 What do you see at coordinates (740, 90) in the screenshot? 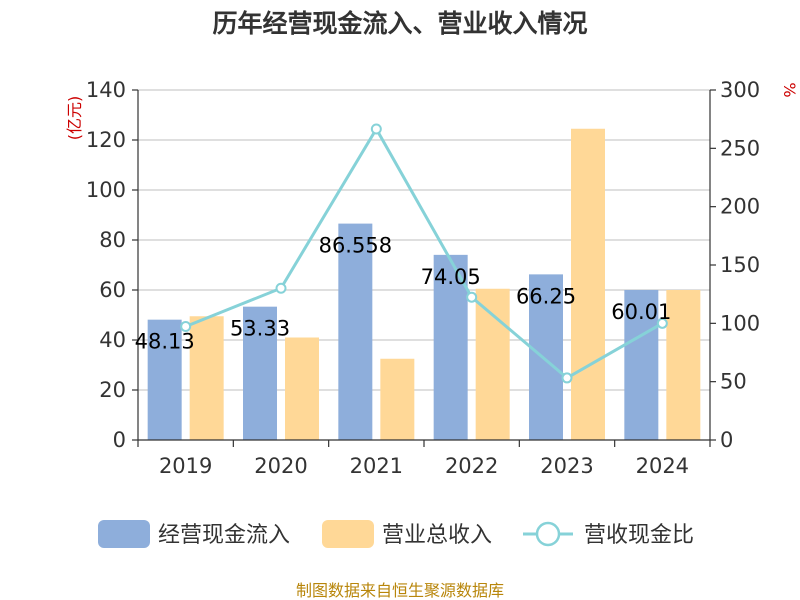
I see `right-tick-label: 300` at bounding box center [740, 90].